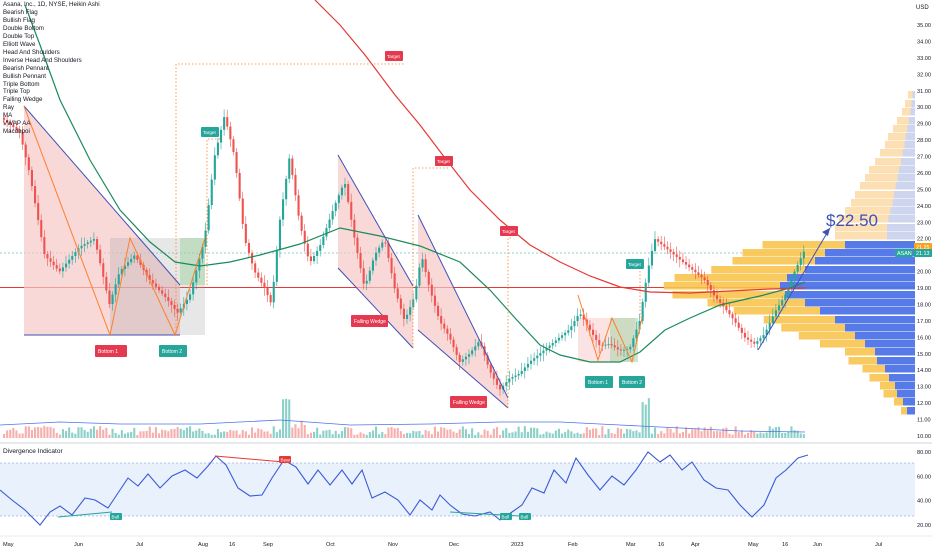  Describe the element at coordinates (924, 338) in the screenshot. I see `price-tick-label: 16.00` at that location.